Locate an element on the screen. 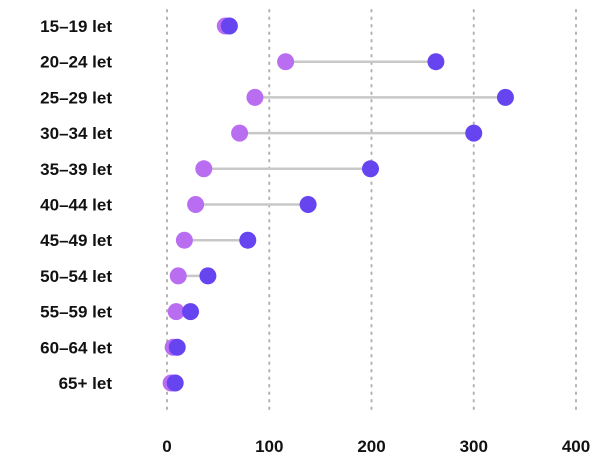 The height and width of the screenshot is (456, 598). category-label: 65+ let is located at coordinates (86, 383).